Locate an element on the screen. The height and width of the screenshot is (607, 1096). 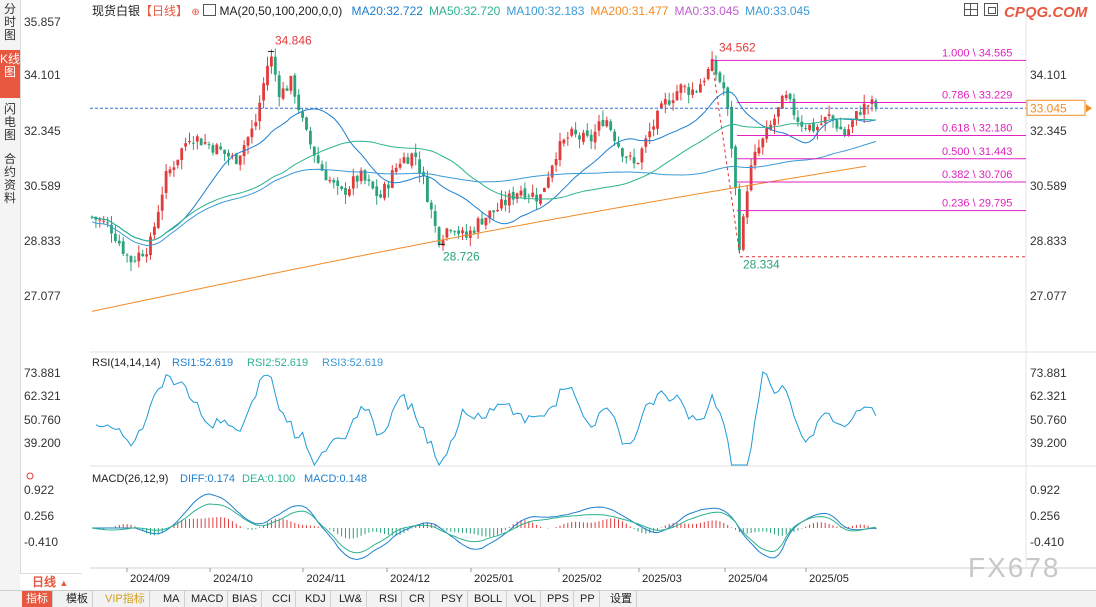
toolbar-cci-button: CCI is located at coordinates (282, 599).